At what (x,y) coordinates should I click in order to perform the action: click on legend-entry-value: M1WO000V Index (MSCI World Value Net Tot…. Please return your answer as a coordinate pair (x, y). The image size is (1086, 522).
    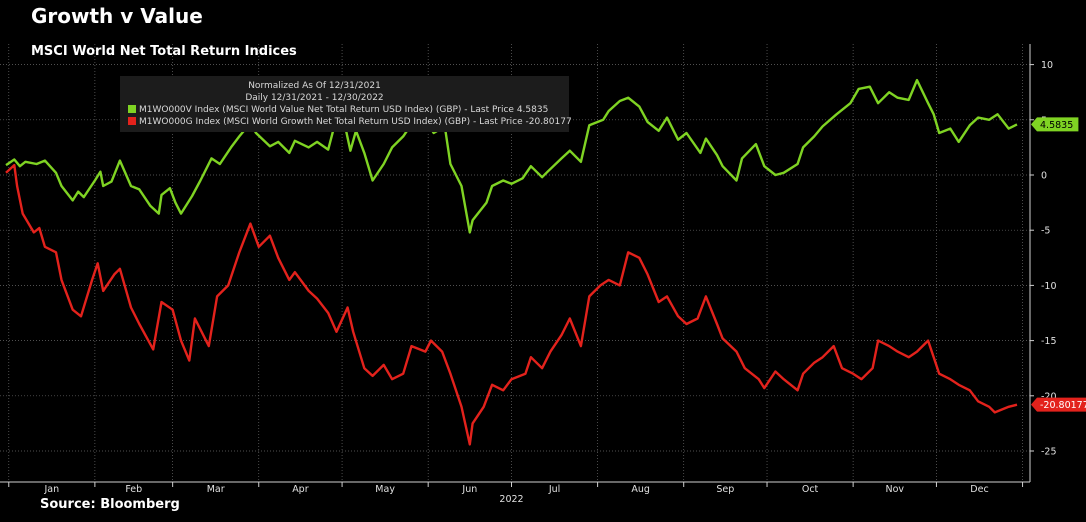
    Looking at the image, I should click on (344, 110).